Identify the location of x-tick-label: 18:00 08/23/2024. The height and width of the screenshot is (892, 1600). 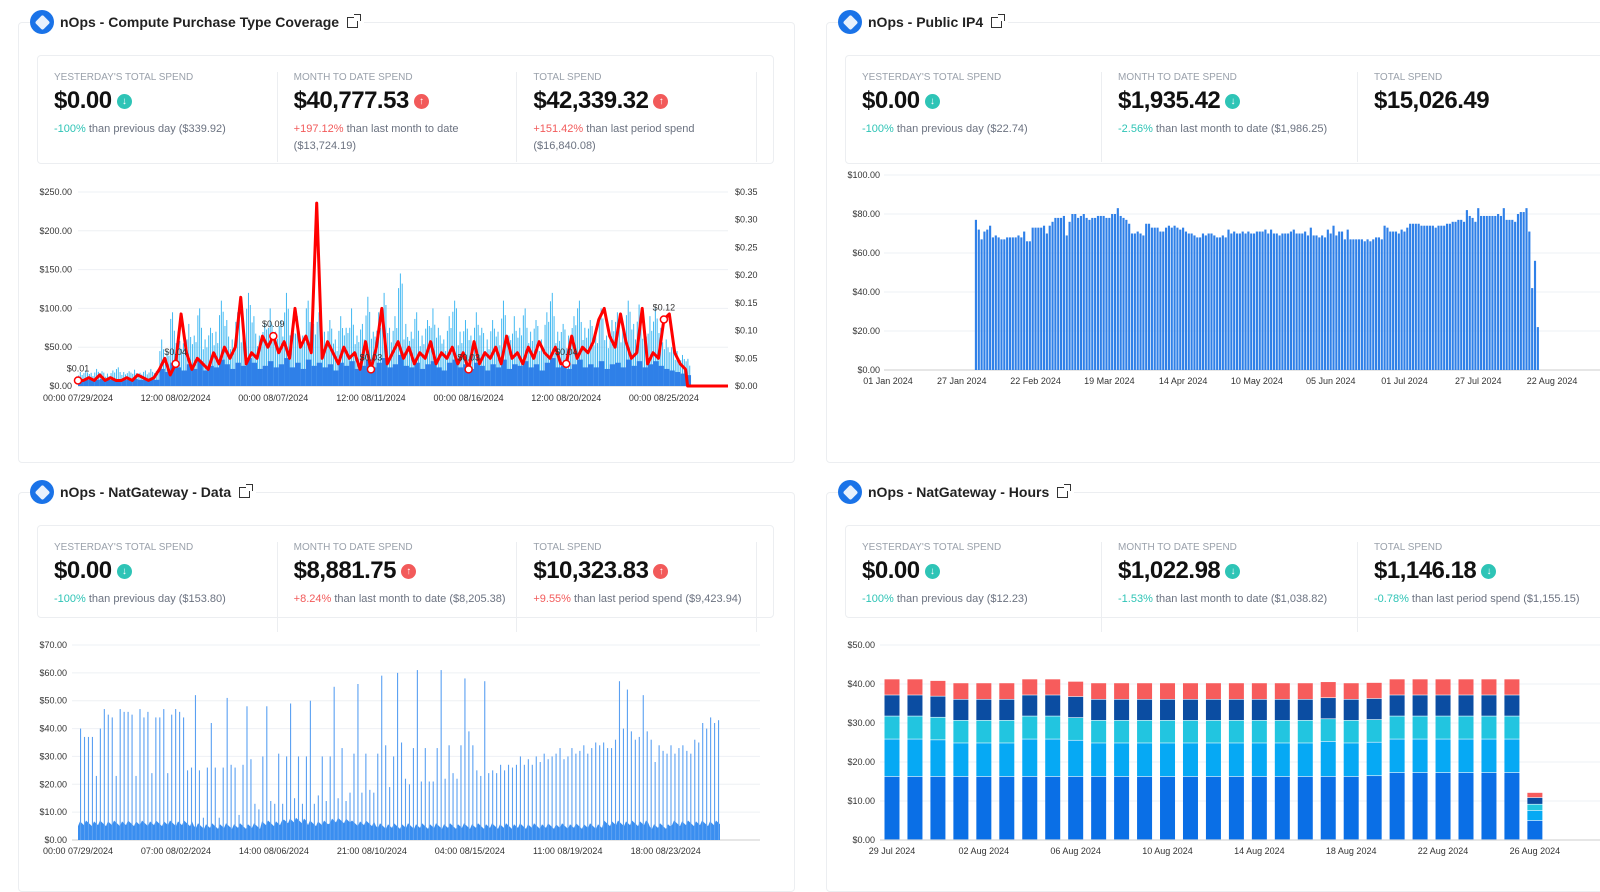
(666, 851).